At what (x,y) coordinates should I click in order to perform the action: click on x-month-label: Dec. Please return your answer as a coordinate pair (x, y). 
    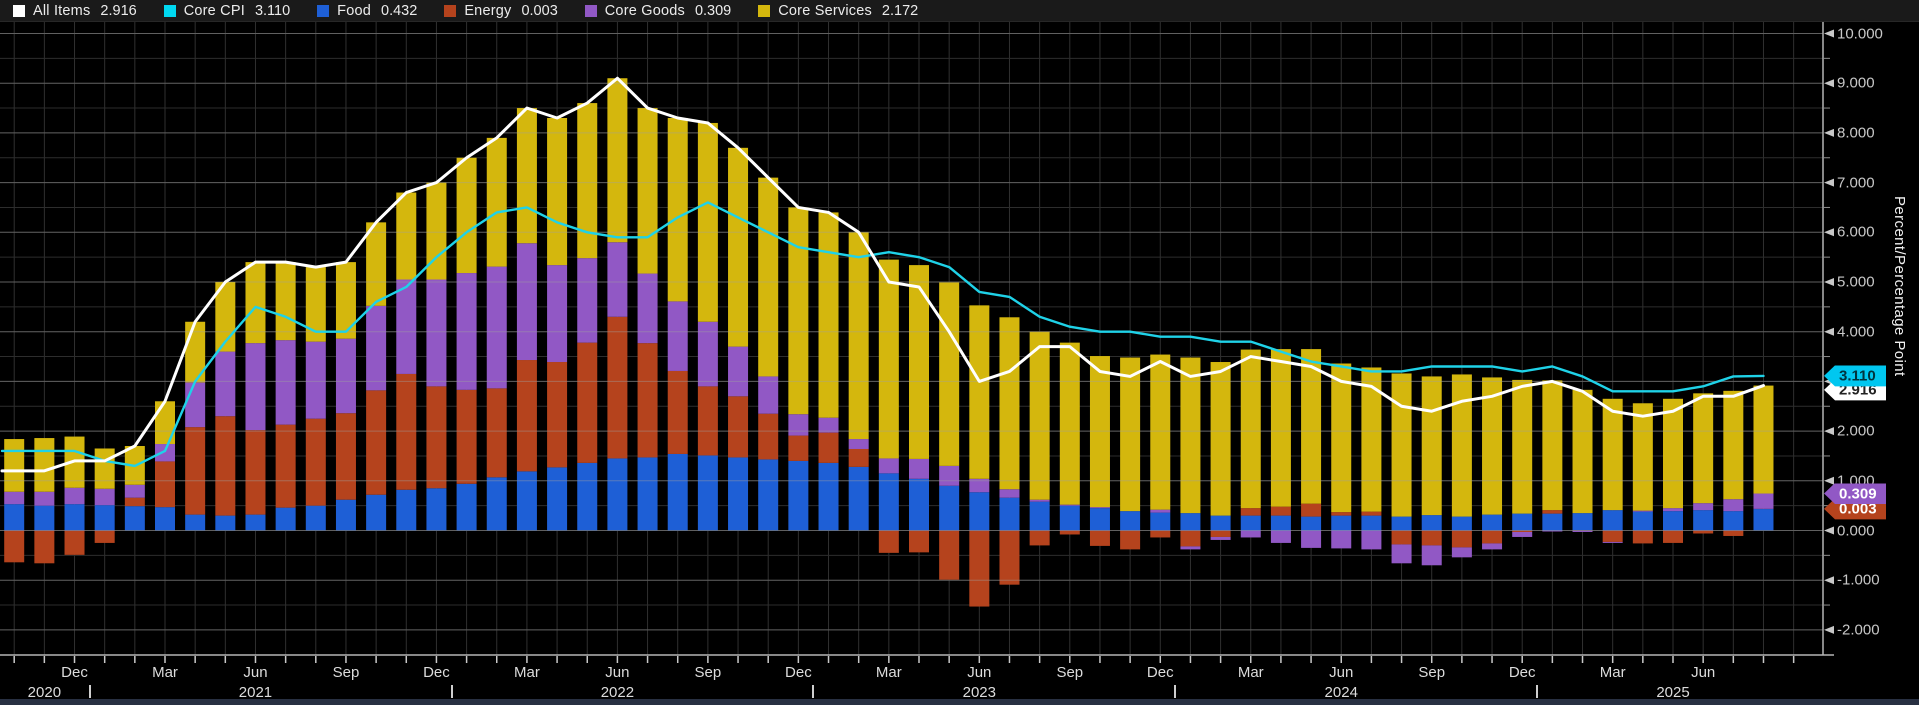
    Looking at the image, I should click on (798, 672).